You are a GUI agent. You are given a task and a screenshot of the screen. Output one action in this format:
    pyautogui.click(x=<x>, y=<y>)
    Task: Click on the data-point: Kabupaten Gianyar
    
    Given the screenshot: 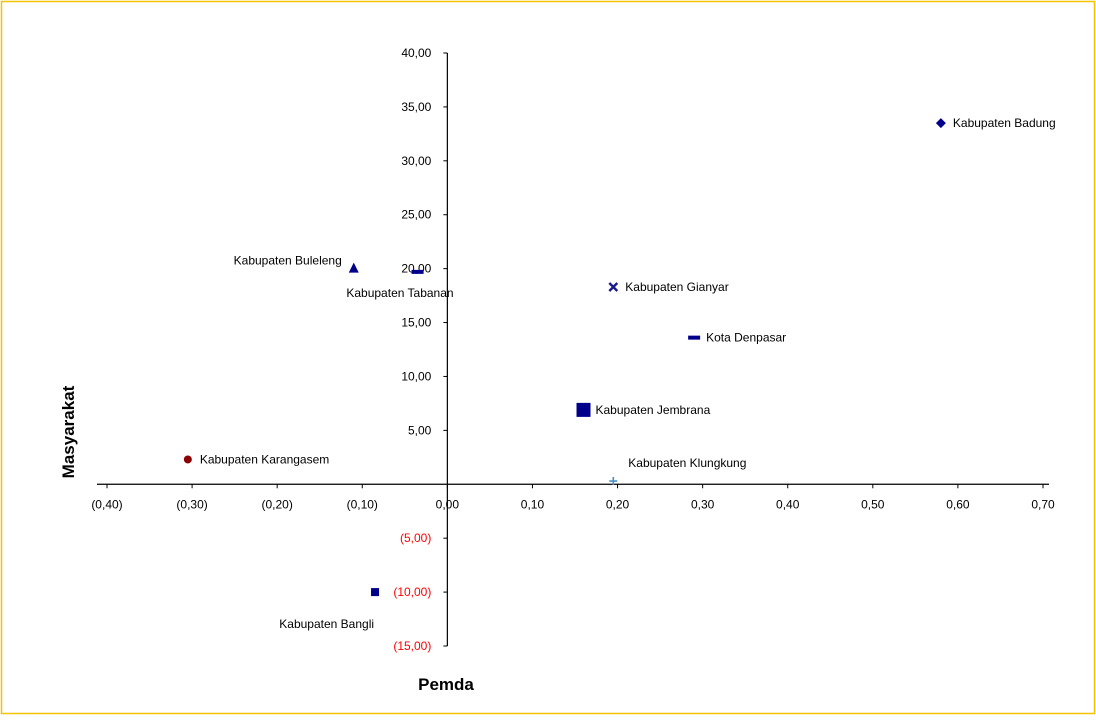 What is the action you would take?
    pyautogui.click(x=668, y=287)
    